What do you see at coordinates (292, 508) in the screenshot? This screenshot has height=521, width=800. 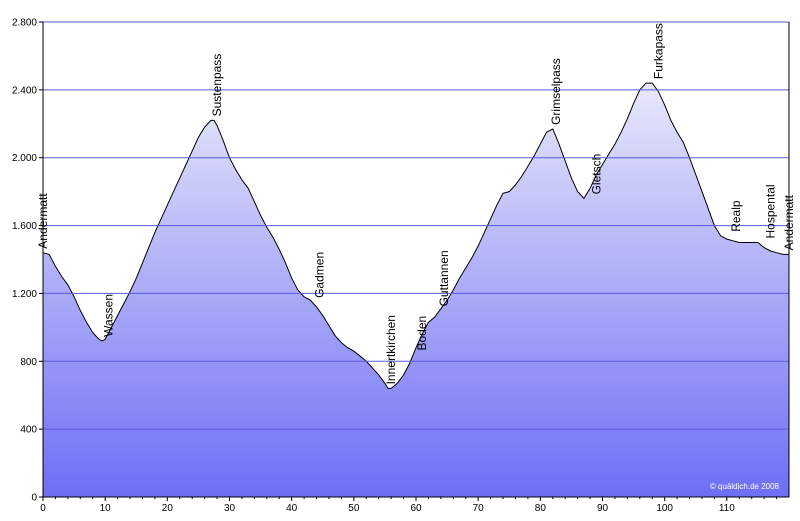 I see `x-tick-label: 40` at bounding box center [292, 508].